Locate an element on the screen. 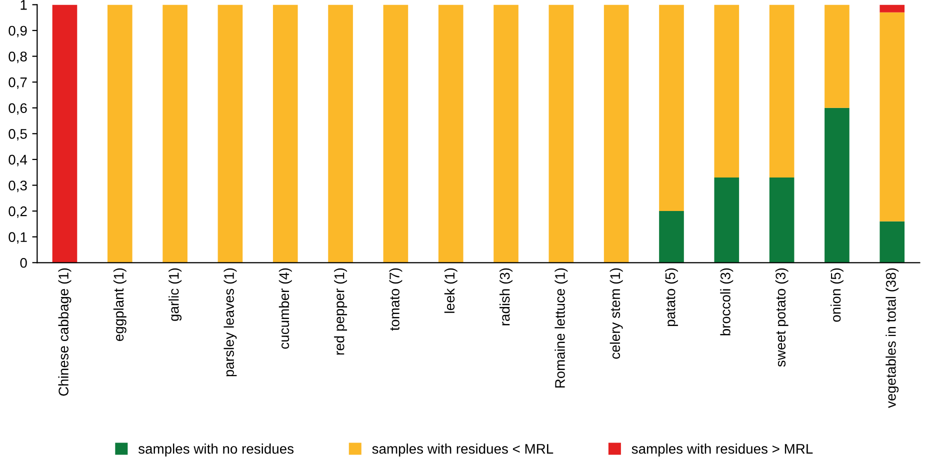 The width and height of the screenshot is (929, 469). y-tick-label: 0 is located at coordinates (23, 263).